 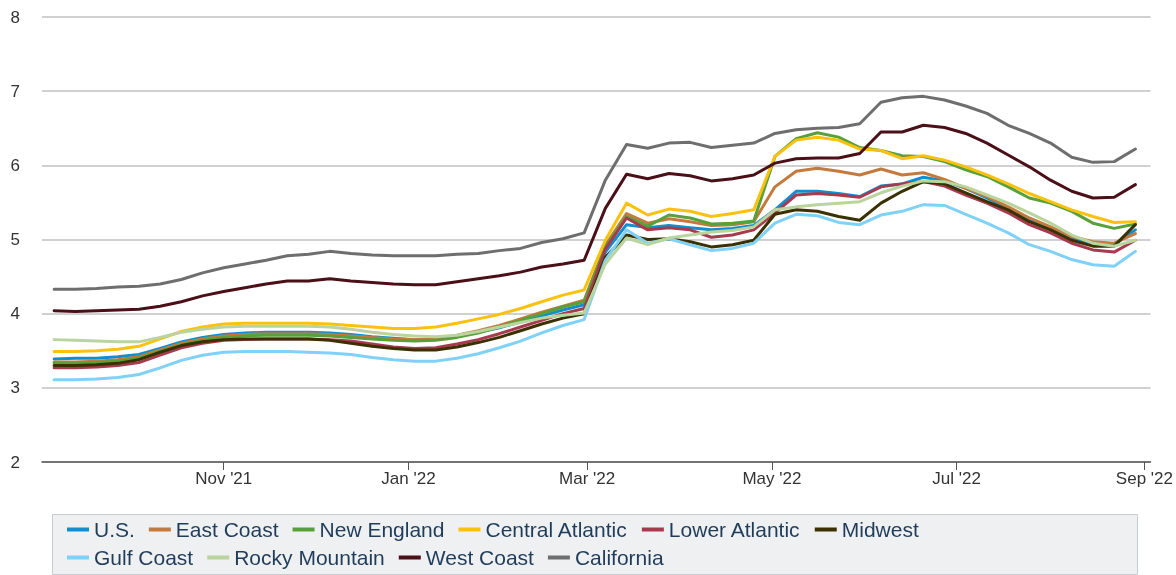 I want to click on y-tick-label: 7, so click(x=15, y=91).